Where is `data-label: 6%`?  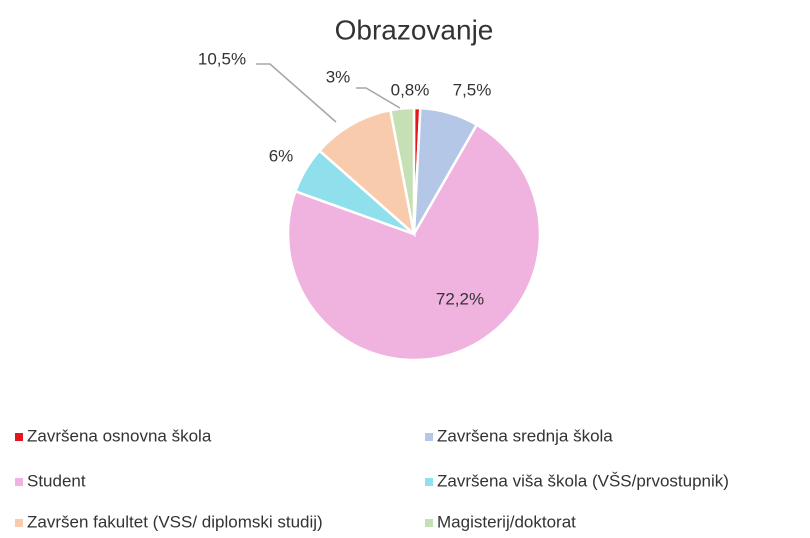
data-label: 6% is located at coordinates (281, 155).